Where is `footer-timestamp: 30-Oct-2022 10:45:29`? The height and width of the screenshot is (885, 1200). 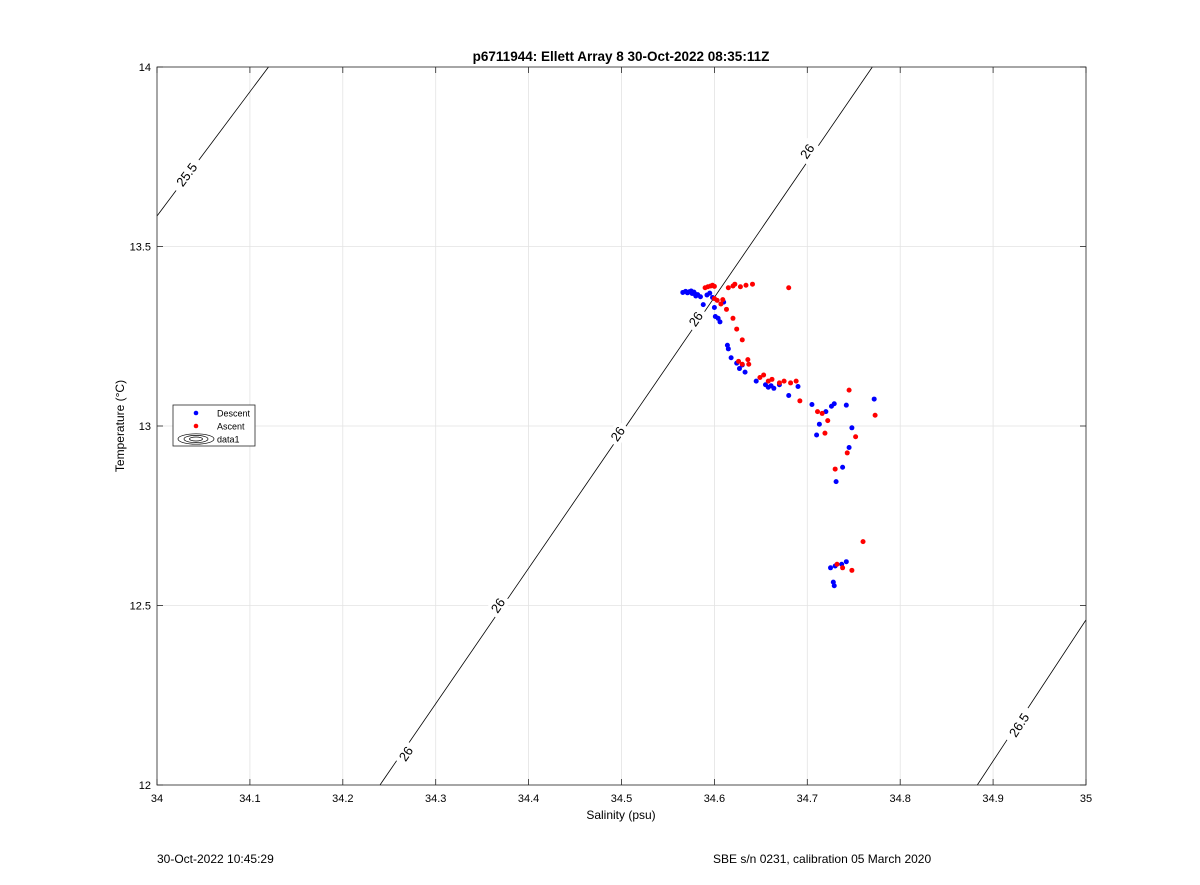 footer-timestamp: 30-Oct-2022 10:45:29 is located at coordinates (215, 859).